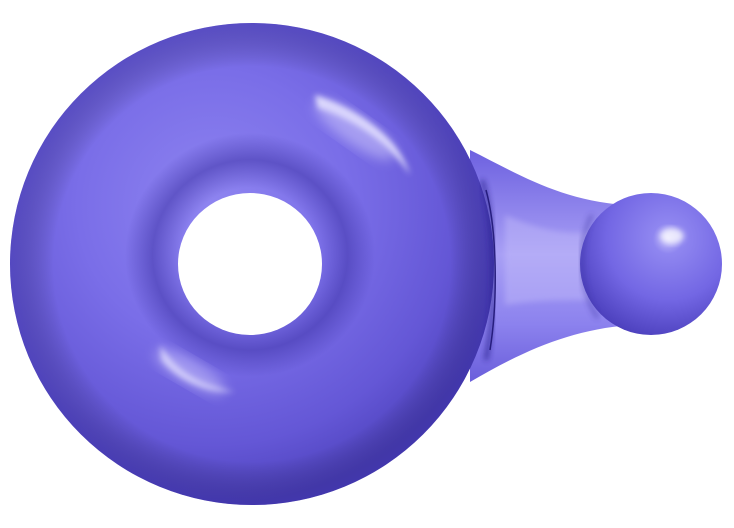 The width and height of the screenshot is (734, 528). What do you see at coordinates (488, 270) in the screenshot?
I see `torus-neck-crease` at bounding box center [488, 270].